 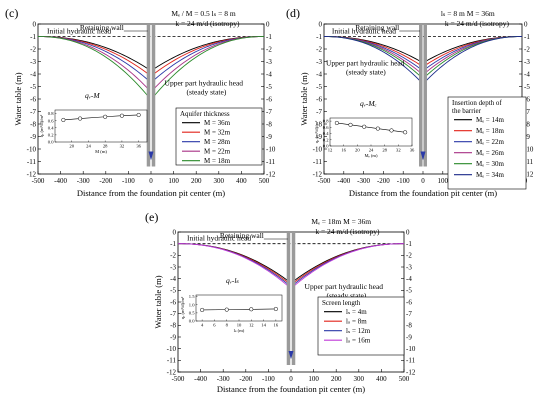 What do you see at coordinates (527, 74) in the screenshot?
I see `y-tick-label-right: -4` at bounding box center [527, 74].